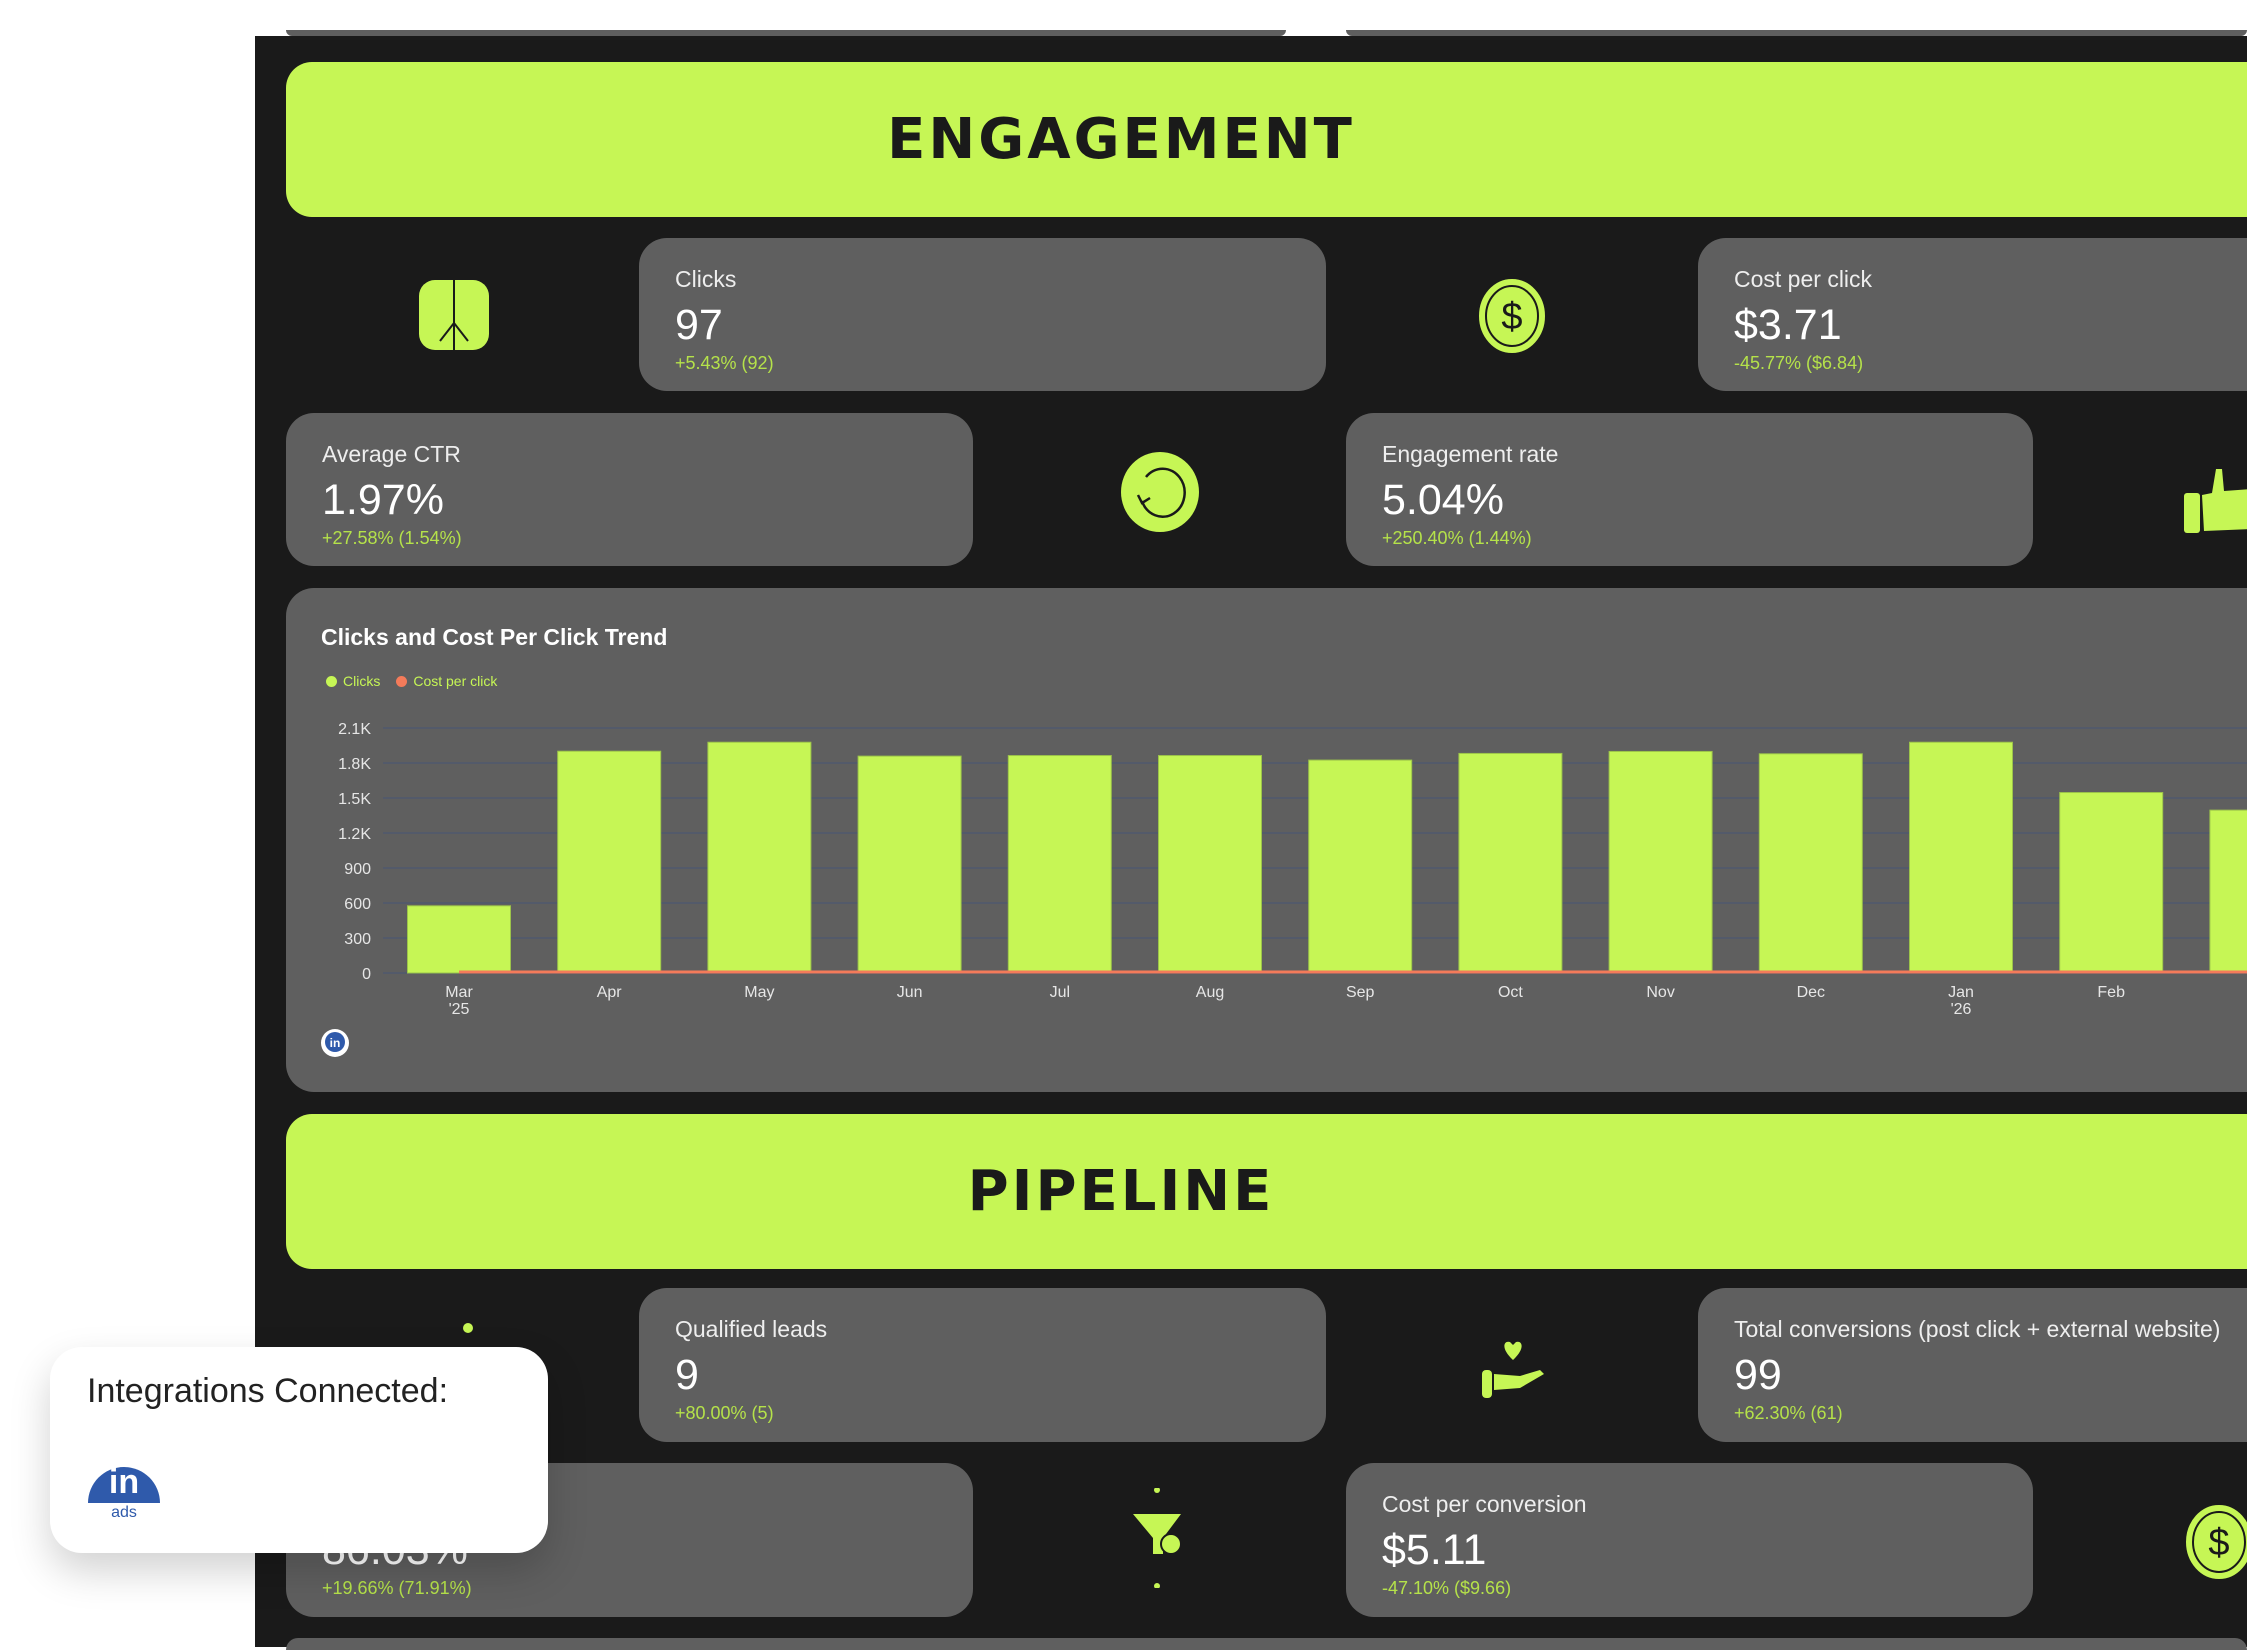  What do you see at coordinates (982, 314) in the screenshot?
I see `clicks-card: Clicks 97 +5.43% (92)` at bounding box center [982, 314].